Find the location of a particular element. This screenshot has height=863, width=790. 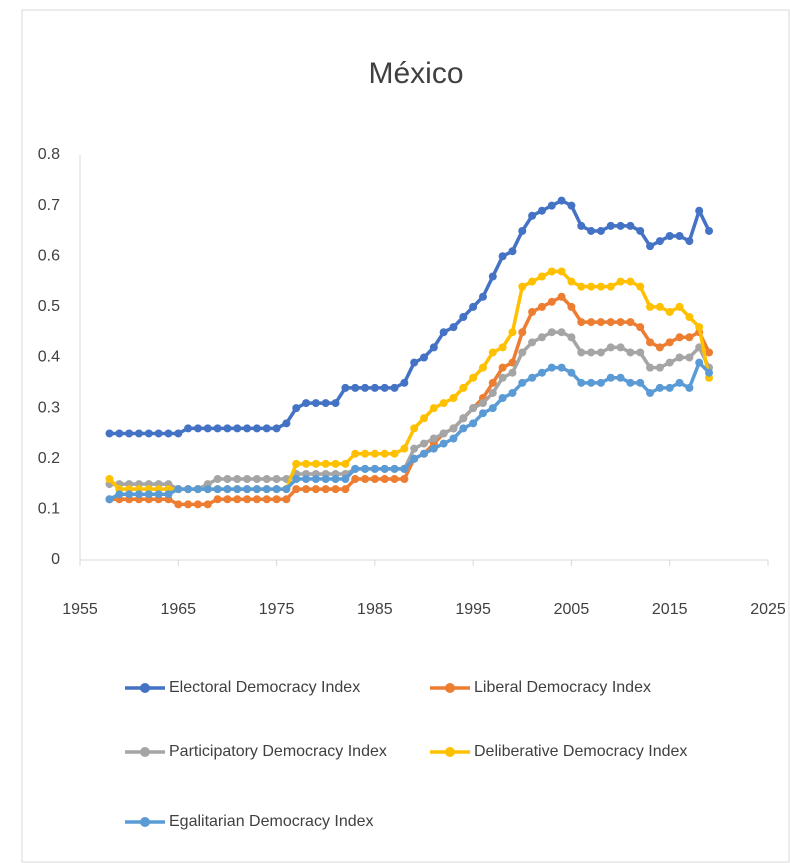

legend-label: Liberal Democracy Index is located at coordinates (562, 687).